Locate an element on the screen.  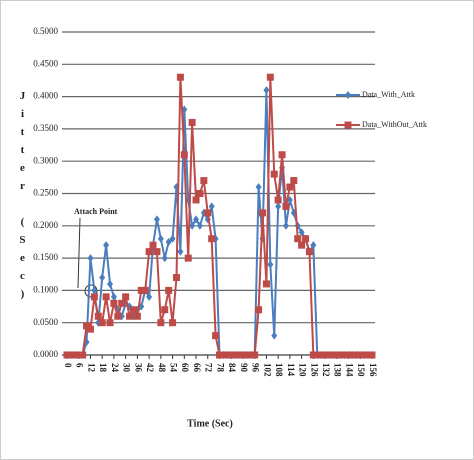
x-tick-label: 150 is located at coordinates (361, 370).